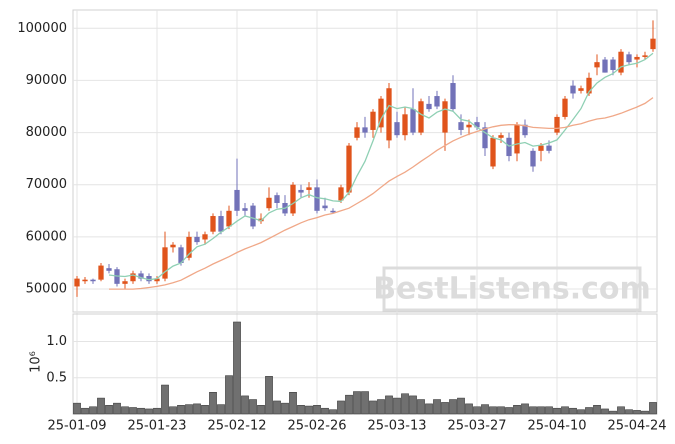 This screenshot has height=444, width=675. What do you see at coordinates (46, 80) in the screenshot?
I see `y-tick-label: 90000` at bounding box center [46, 80].